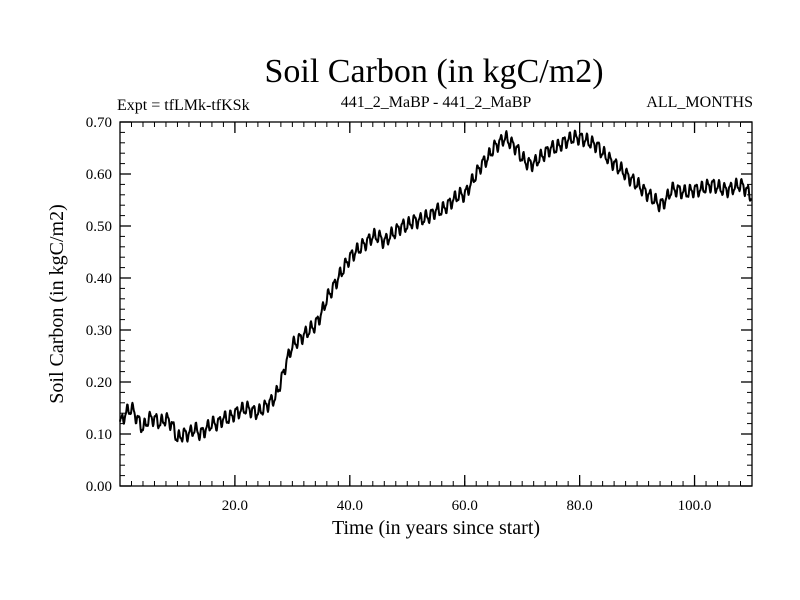 The width and height of the screenshot is (800, 600). Describe the element at coordinates (99, 227) in the screenshot. I see `y-tick-label: 0.50` at that location.